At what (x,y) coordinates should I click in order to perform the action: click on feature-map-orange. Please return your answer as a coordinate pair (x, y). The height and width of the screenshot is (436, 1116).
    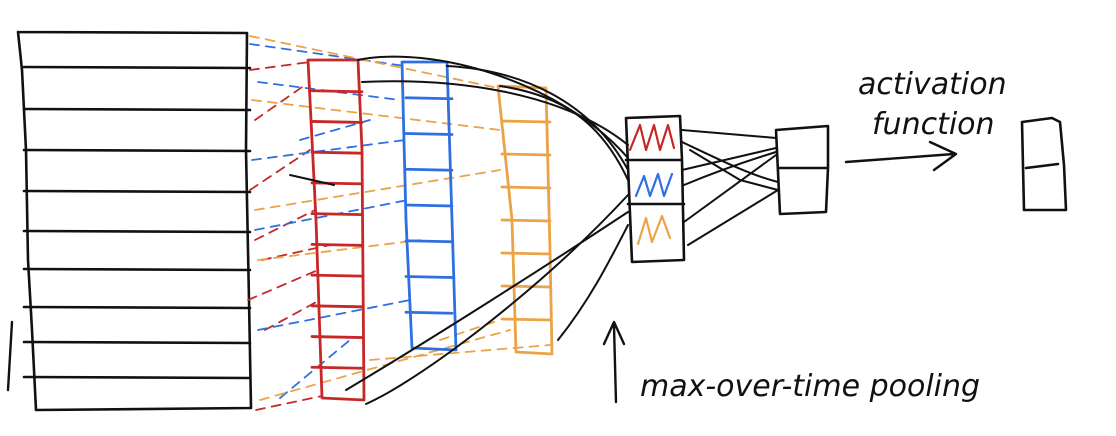
    Looking at the image, I should click on (525, 220).